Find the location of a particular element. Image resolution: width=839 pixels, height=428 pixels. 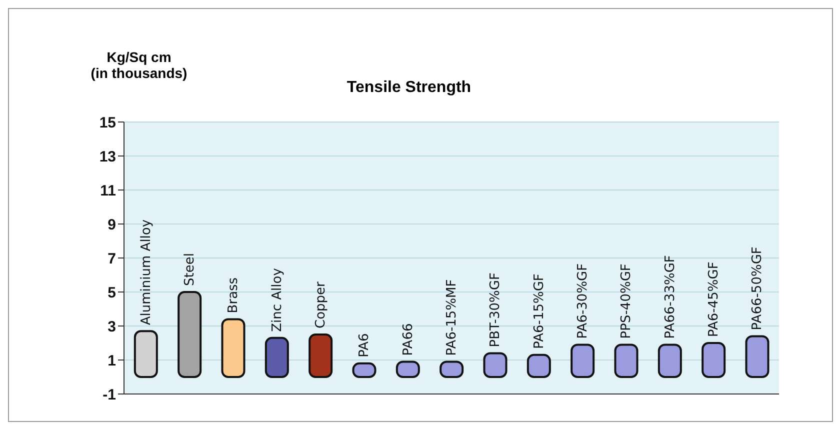

x-tick-label: Zinc Alloy is located at coordinates (277, 300).